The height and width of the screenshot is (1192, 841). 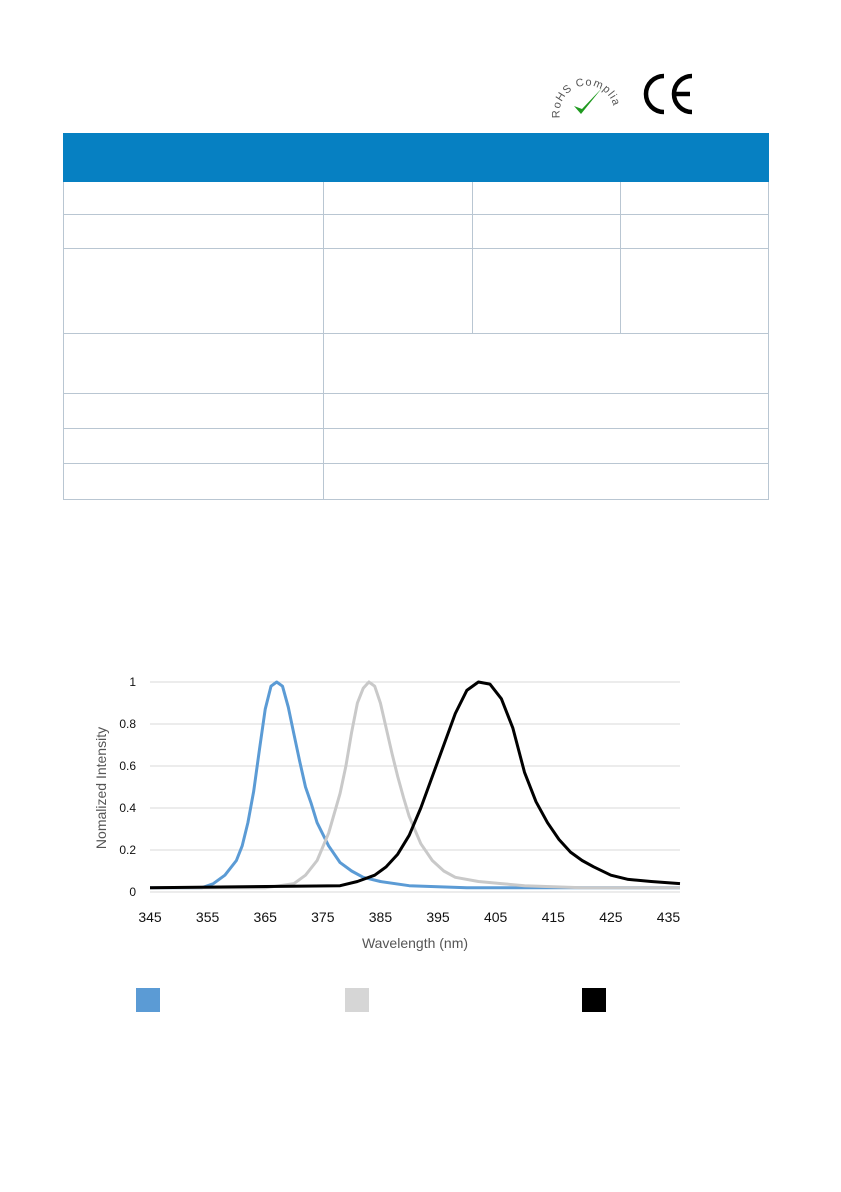 What do you see at coordinates (150, 917) in the screenshot?
I see `x-tick-label: 345` at bounding box center [150, 917].